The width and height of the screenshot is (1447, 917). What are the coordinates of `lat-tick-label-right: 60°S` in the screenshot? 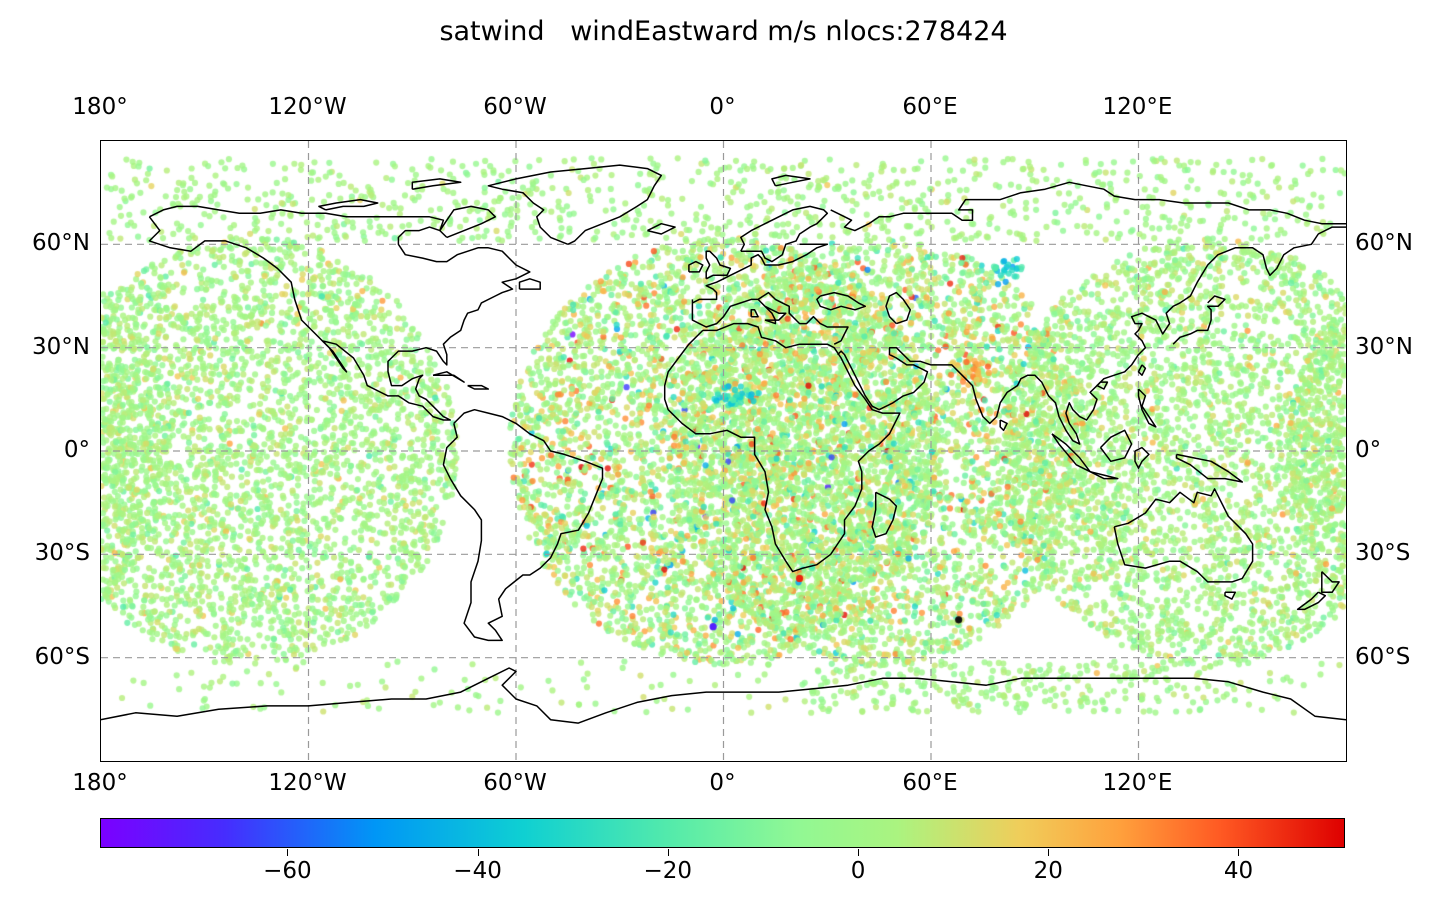 It's located at (1383, 656).